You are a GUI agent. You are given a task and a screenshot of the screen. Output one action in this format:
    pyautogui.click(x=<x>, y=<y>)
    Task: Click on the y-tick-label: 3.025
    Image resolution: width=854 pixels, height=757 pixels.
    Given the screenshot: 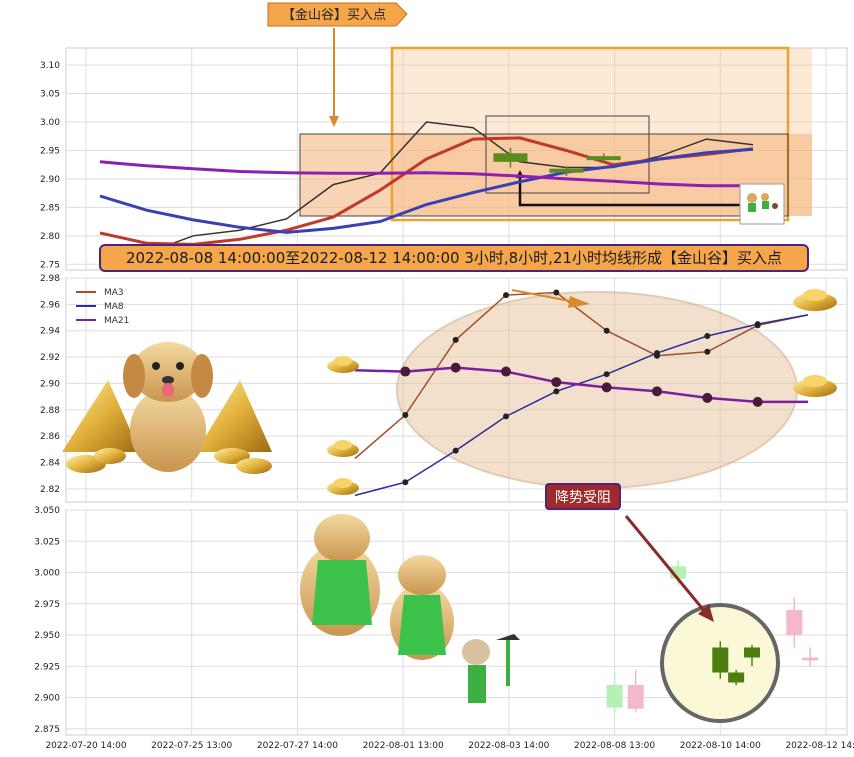 What is the action you would take?
    pyautogui.click(x=47, y=542)
    